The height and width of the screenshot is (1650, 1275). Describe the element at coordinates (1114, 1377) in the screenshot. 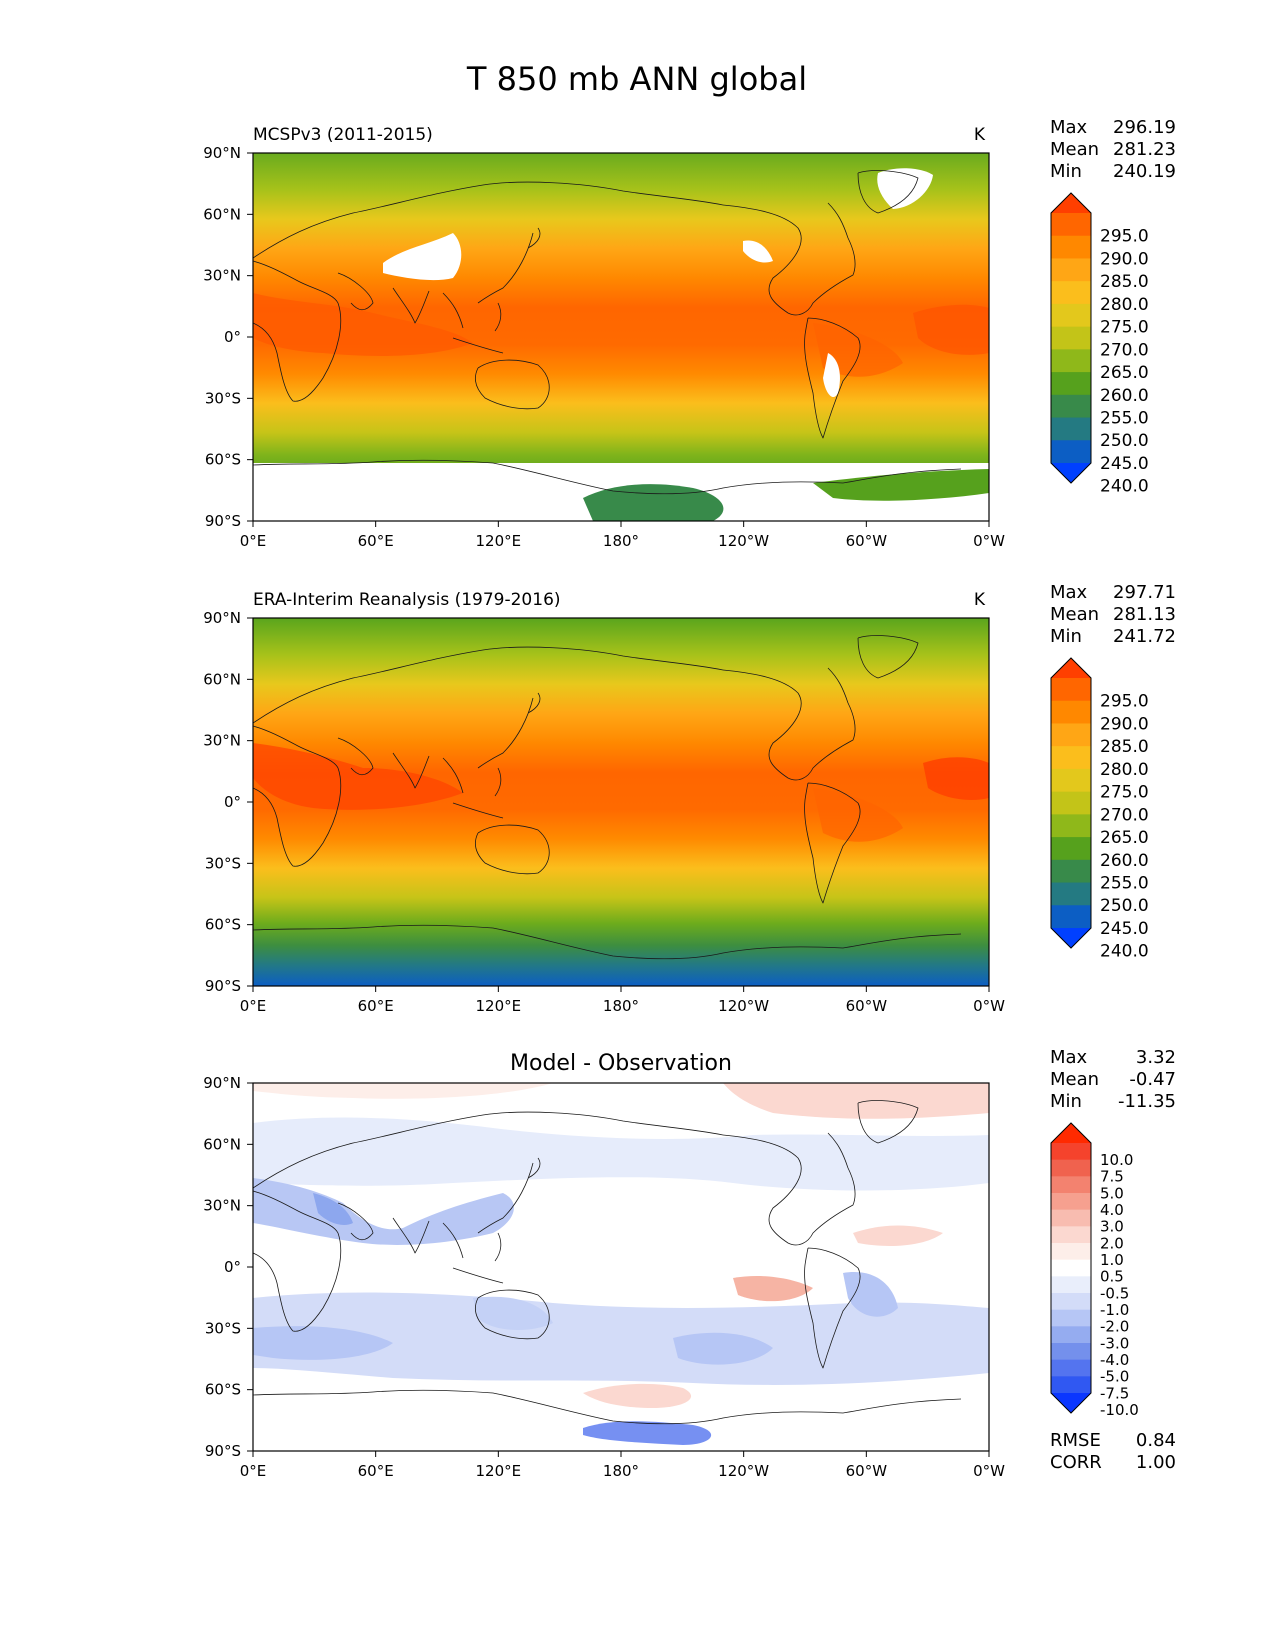

I see `colorbar-label: -5.0` at that location.